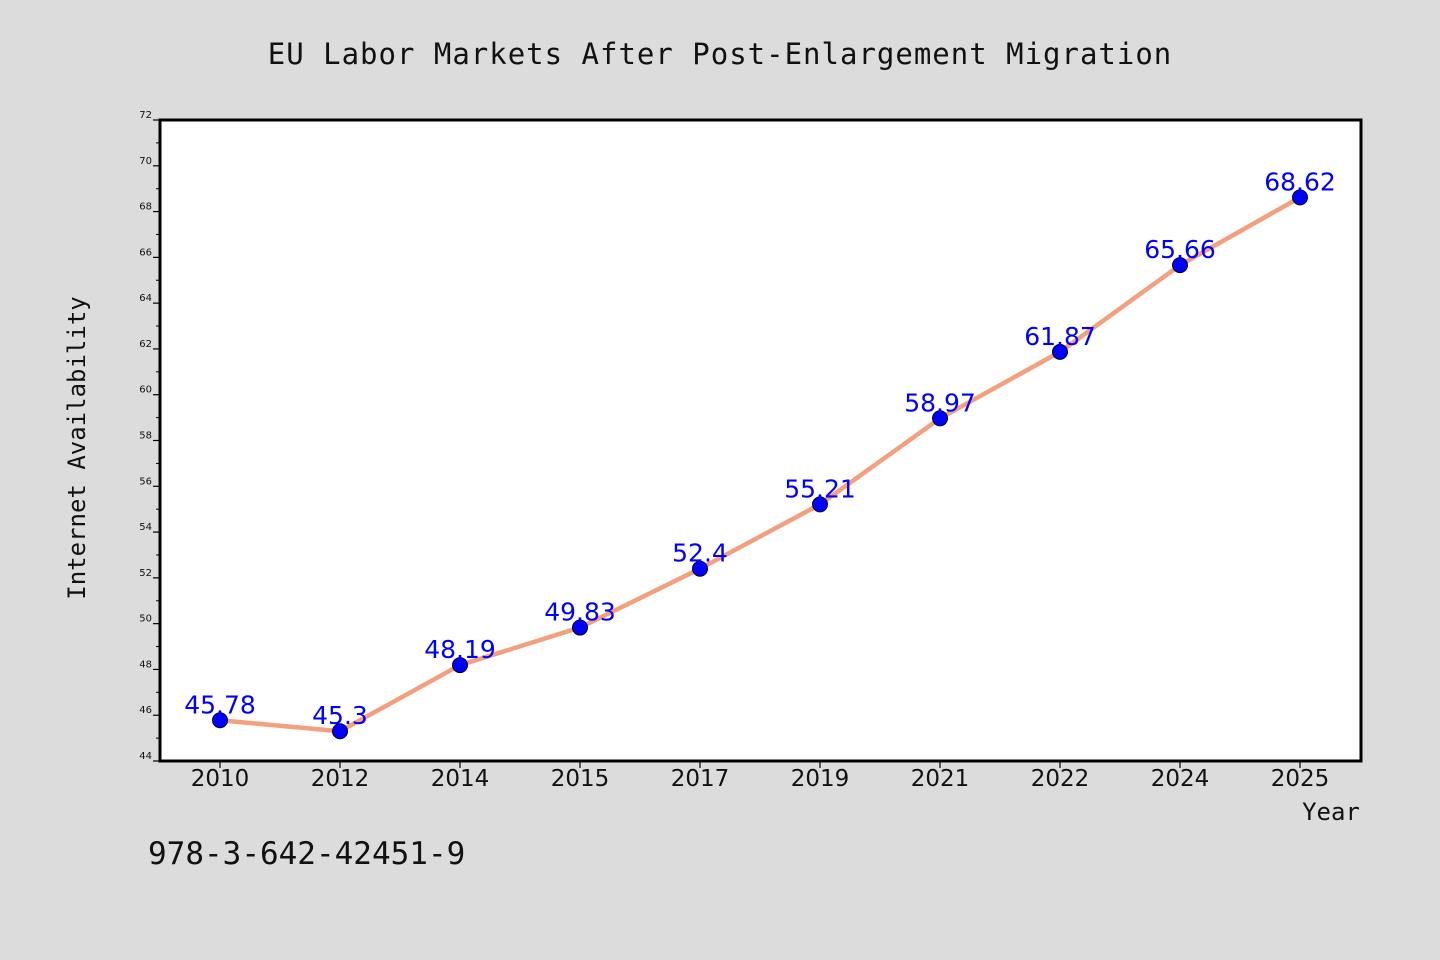 This screenshot has height=960, width=1440. Describe the element at coordinates (145, 161) in the screenshot. I see `y-tick-label: 70` at that location.